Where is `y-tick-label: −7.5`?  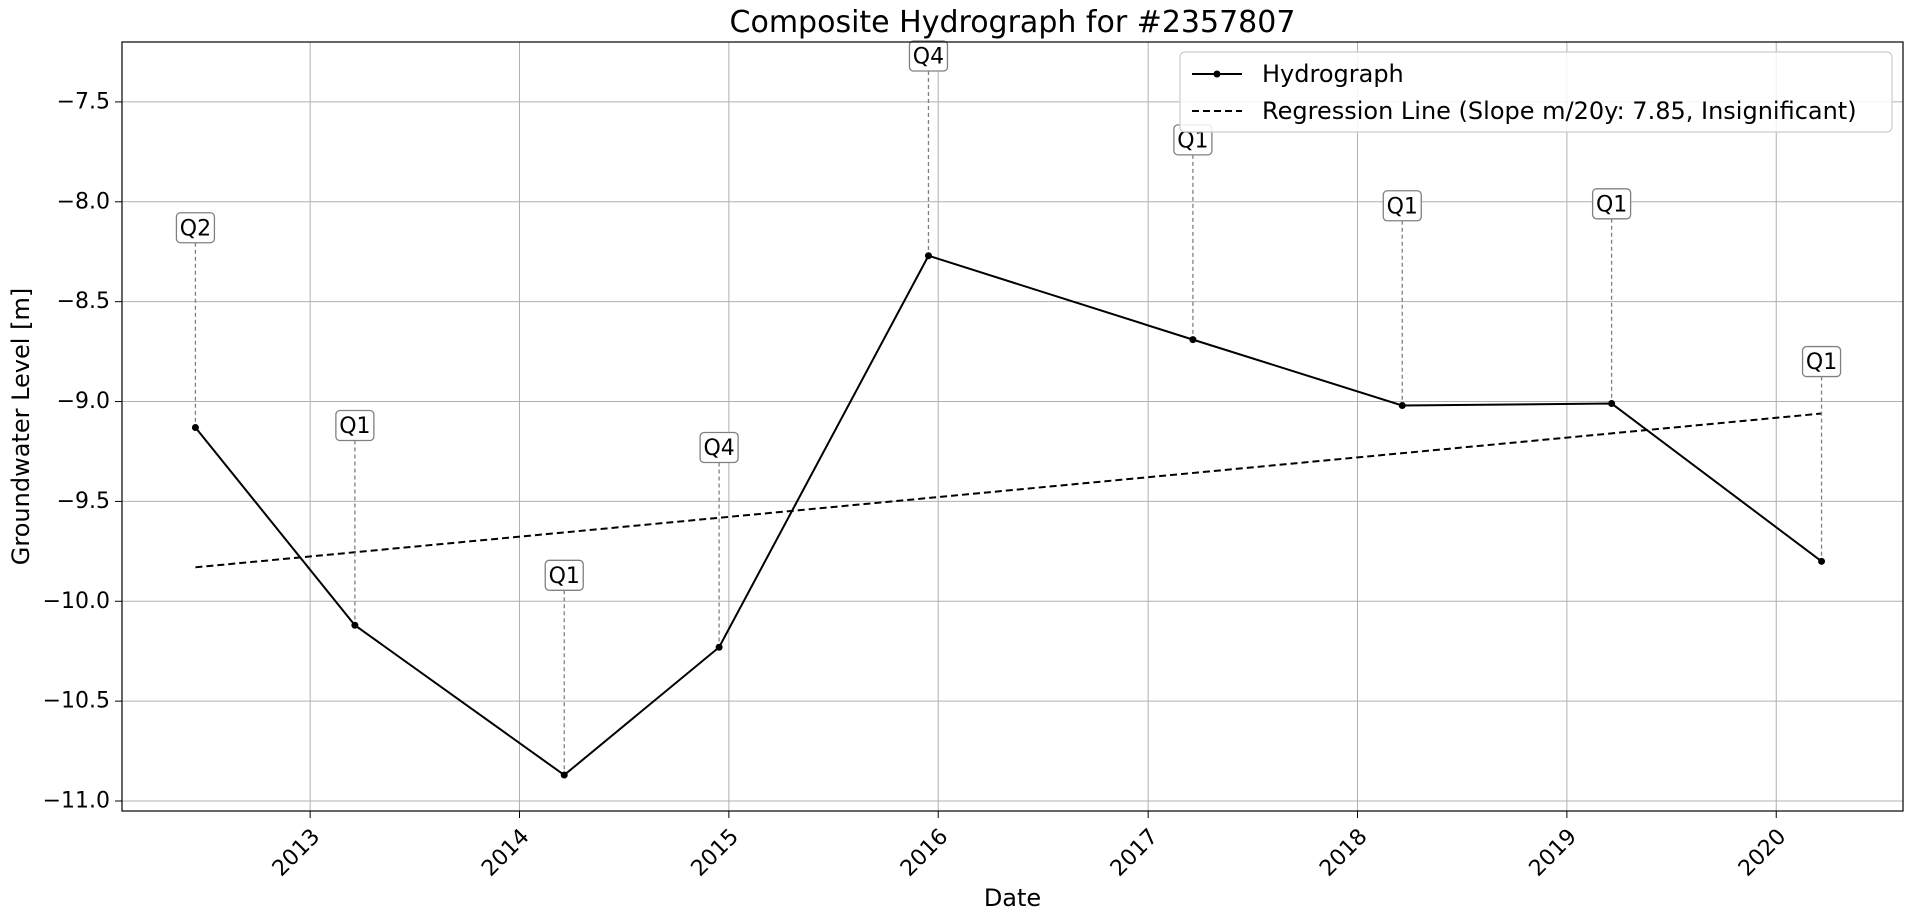
y-tick-label: −7.5 is located at coordinates (83, 101).